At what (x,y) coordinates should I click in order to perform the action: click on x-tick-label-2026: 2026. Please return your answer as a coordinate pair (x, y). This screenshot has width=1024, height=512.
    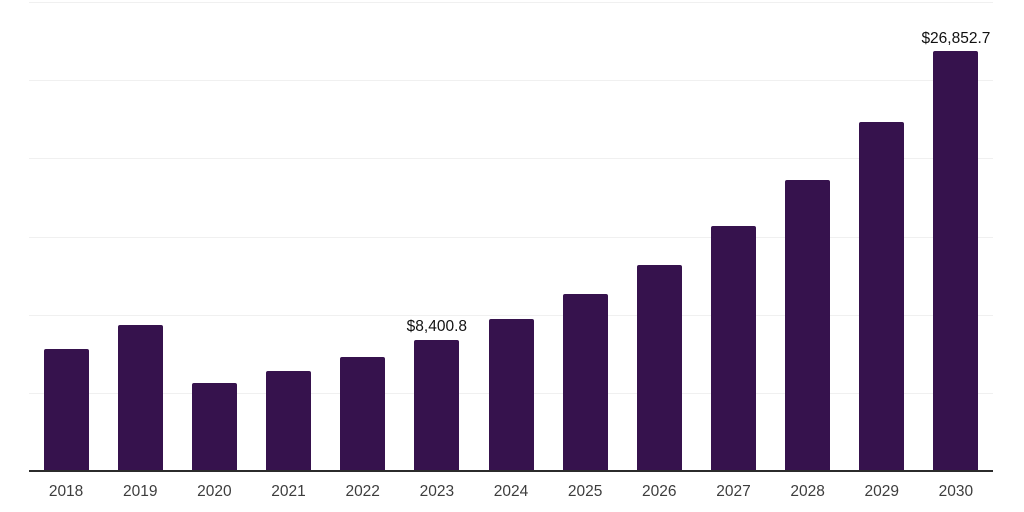
    Looking at the image, I should click on (659, 491).